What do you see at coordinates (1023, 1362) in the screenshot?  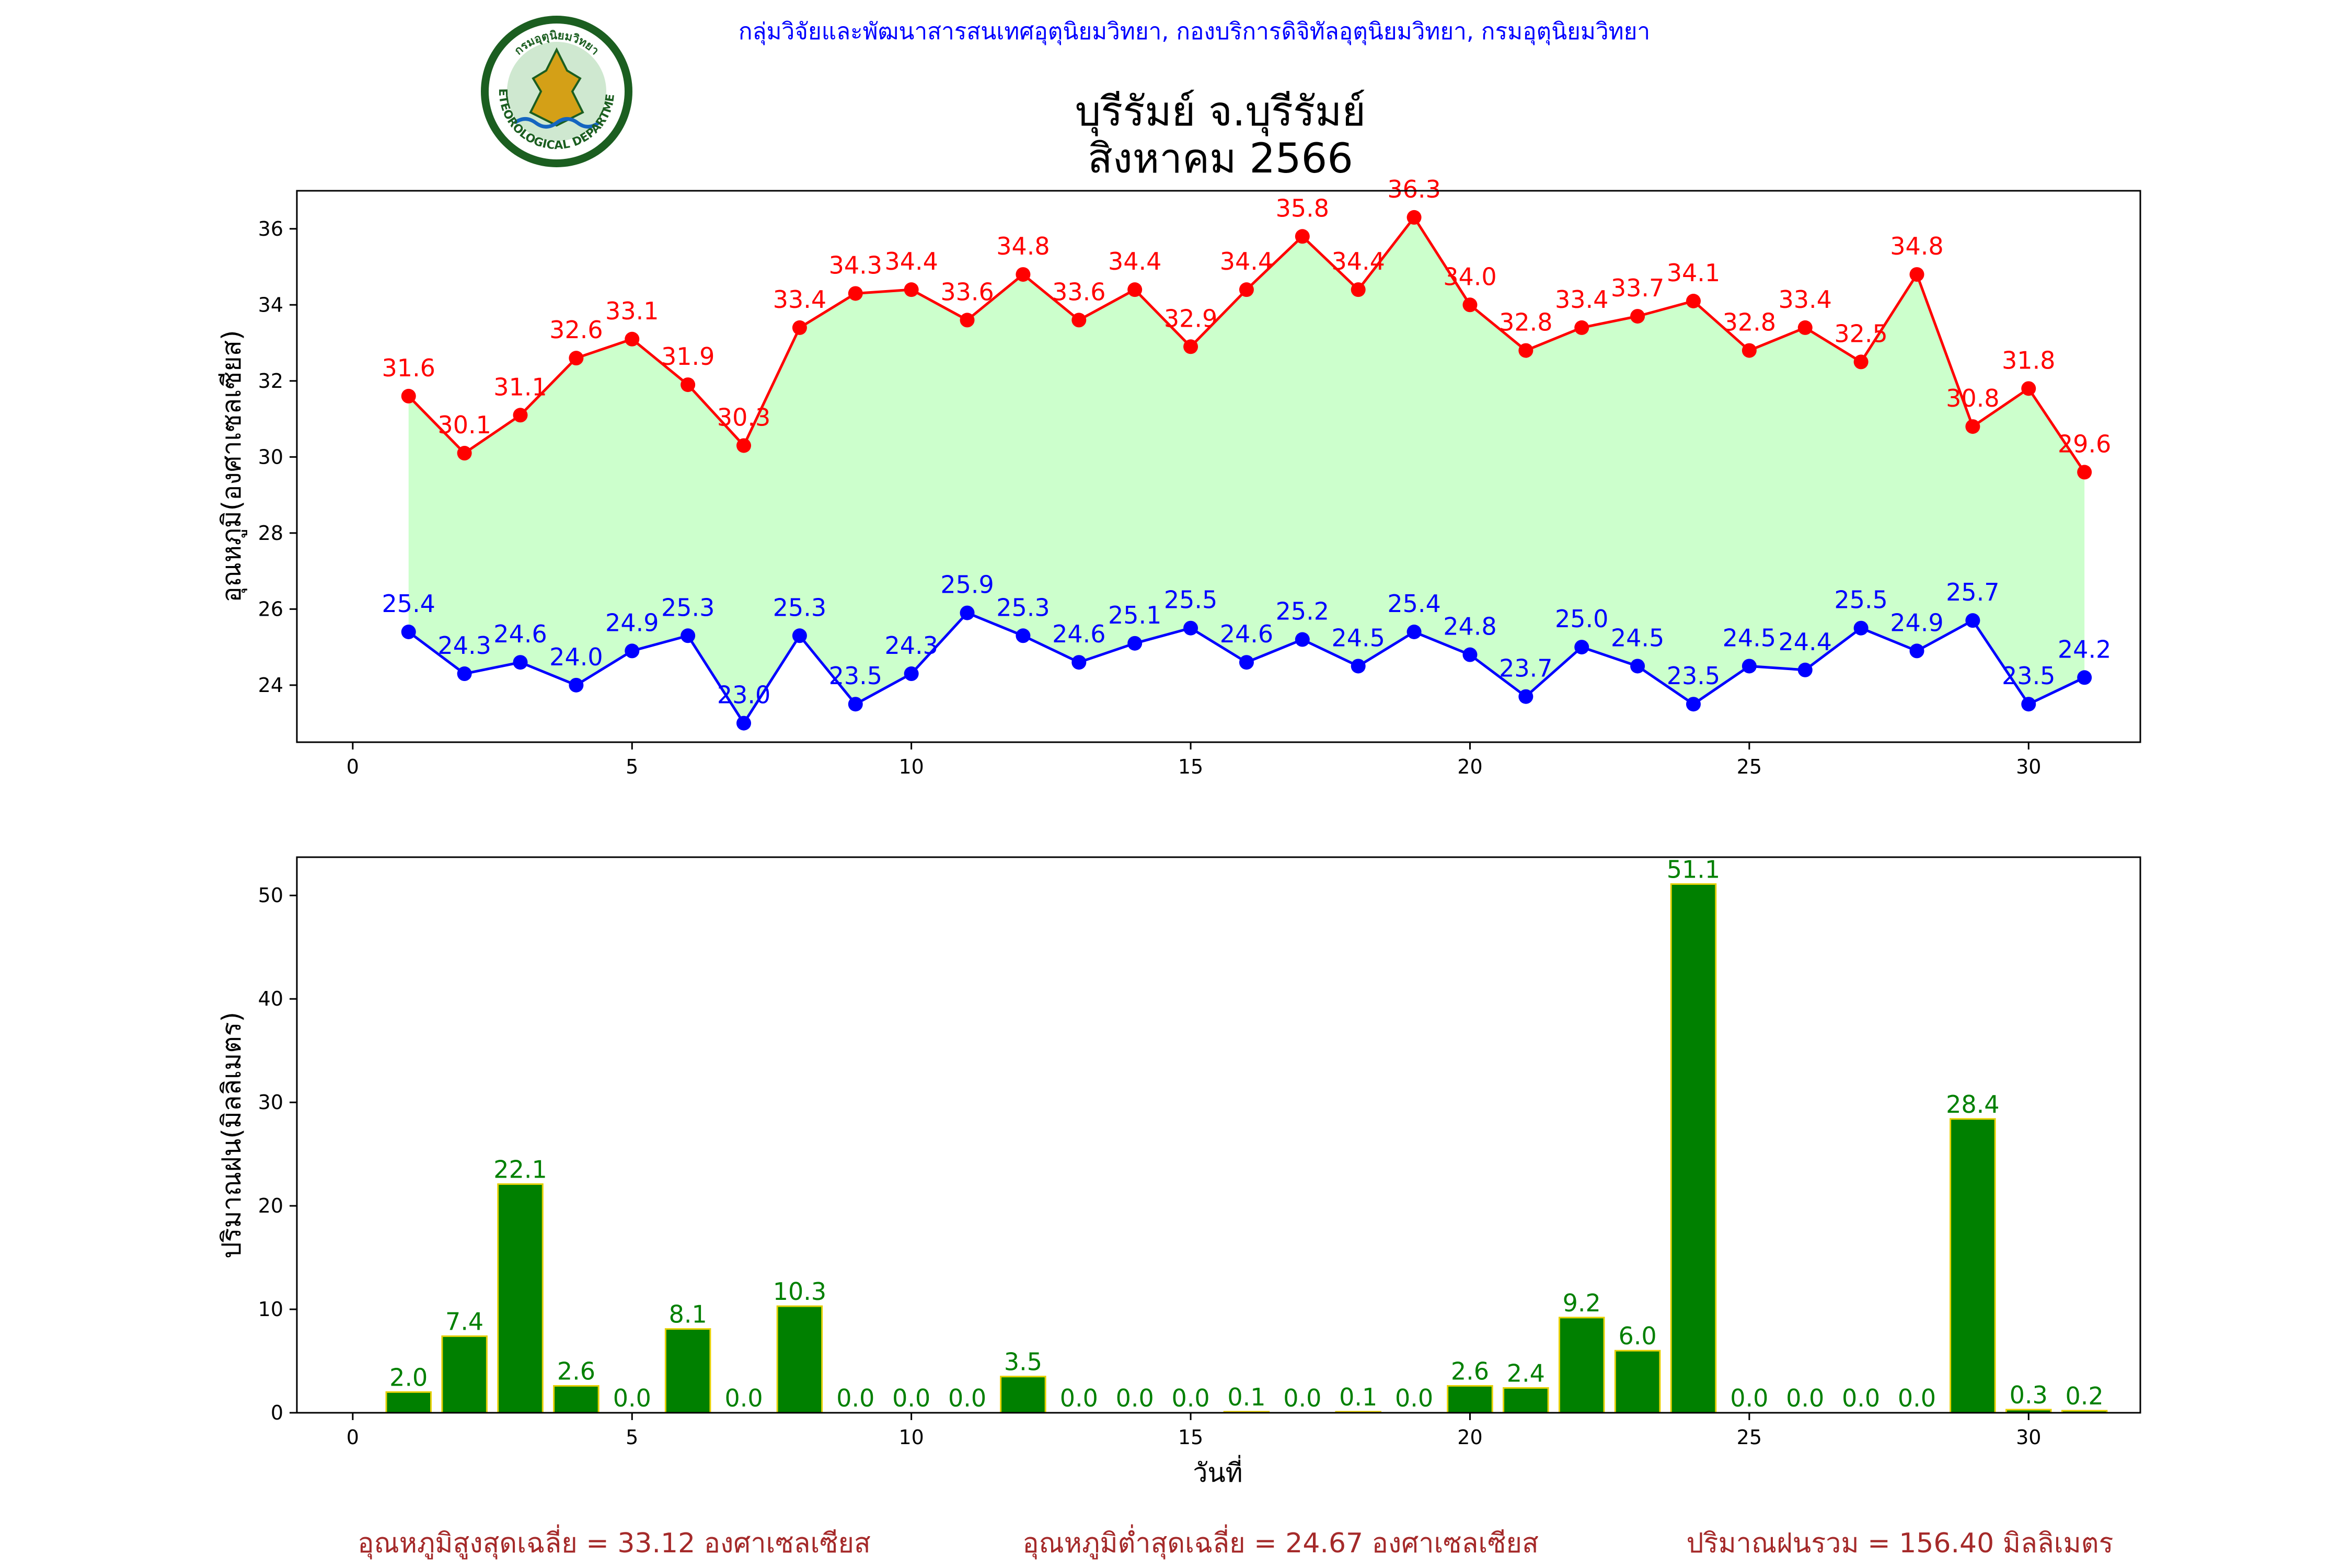 I see `rainfall-bar-label: 3.5` at bounding box center [1023, 1362].